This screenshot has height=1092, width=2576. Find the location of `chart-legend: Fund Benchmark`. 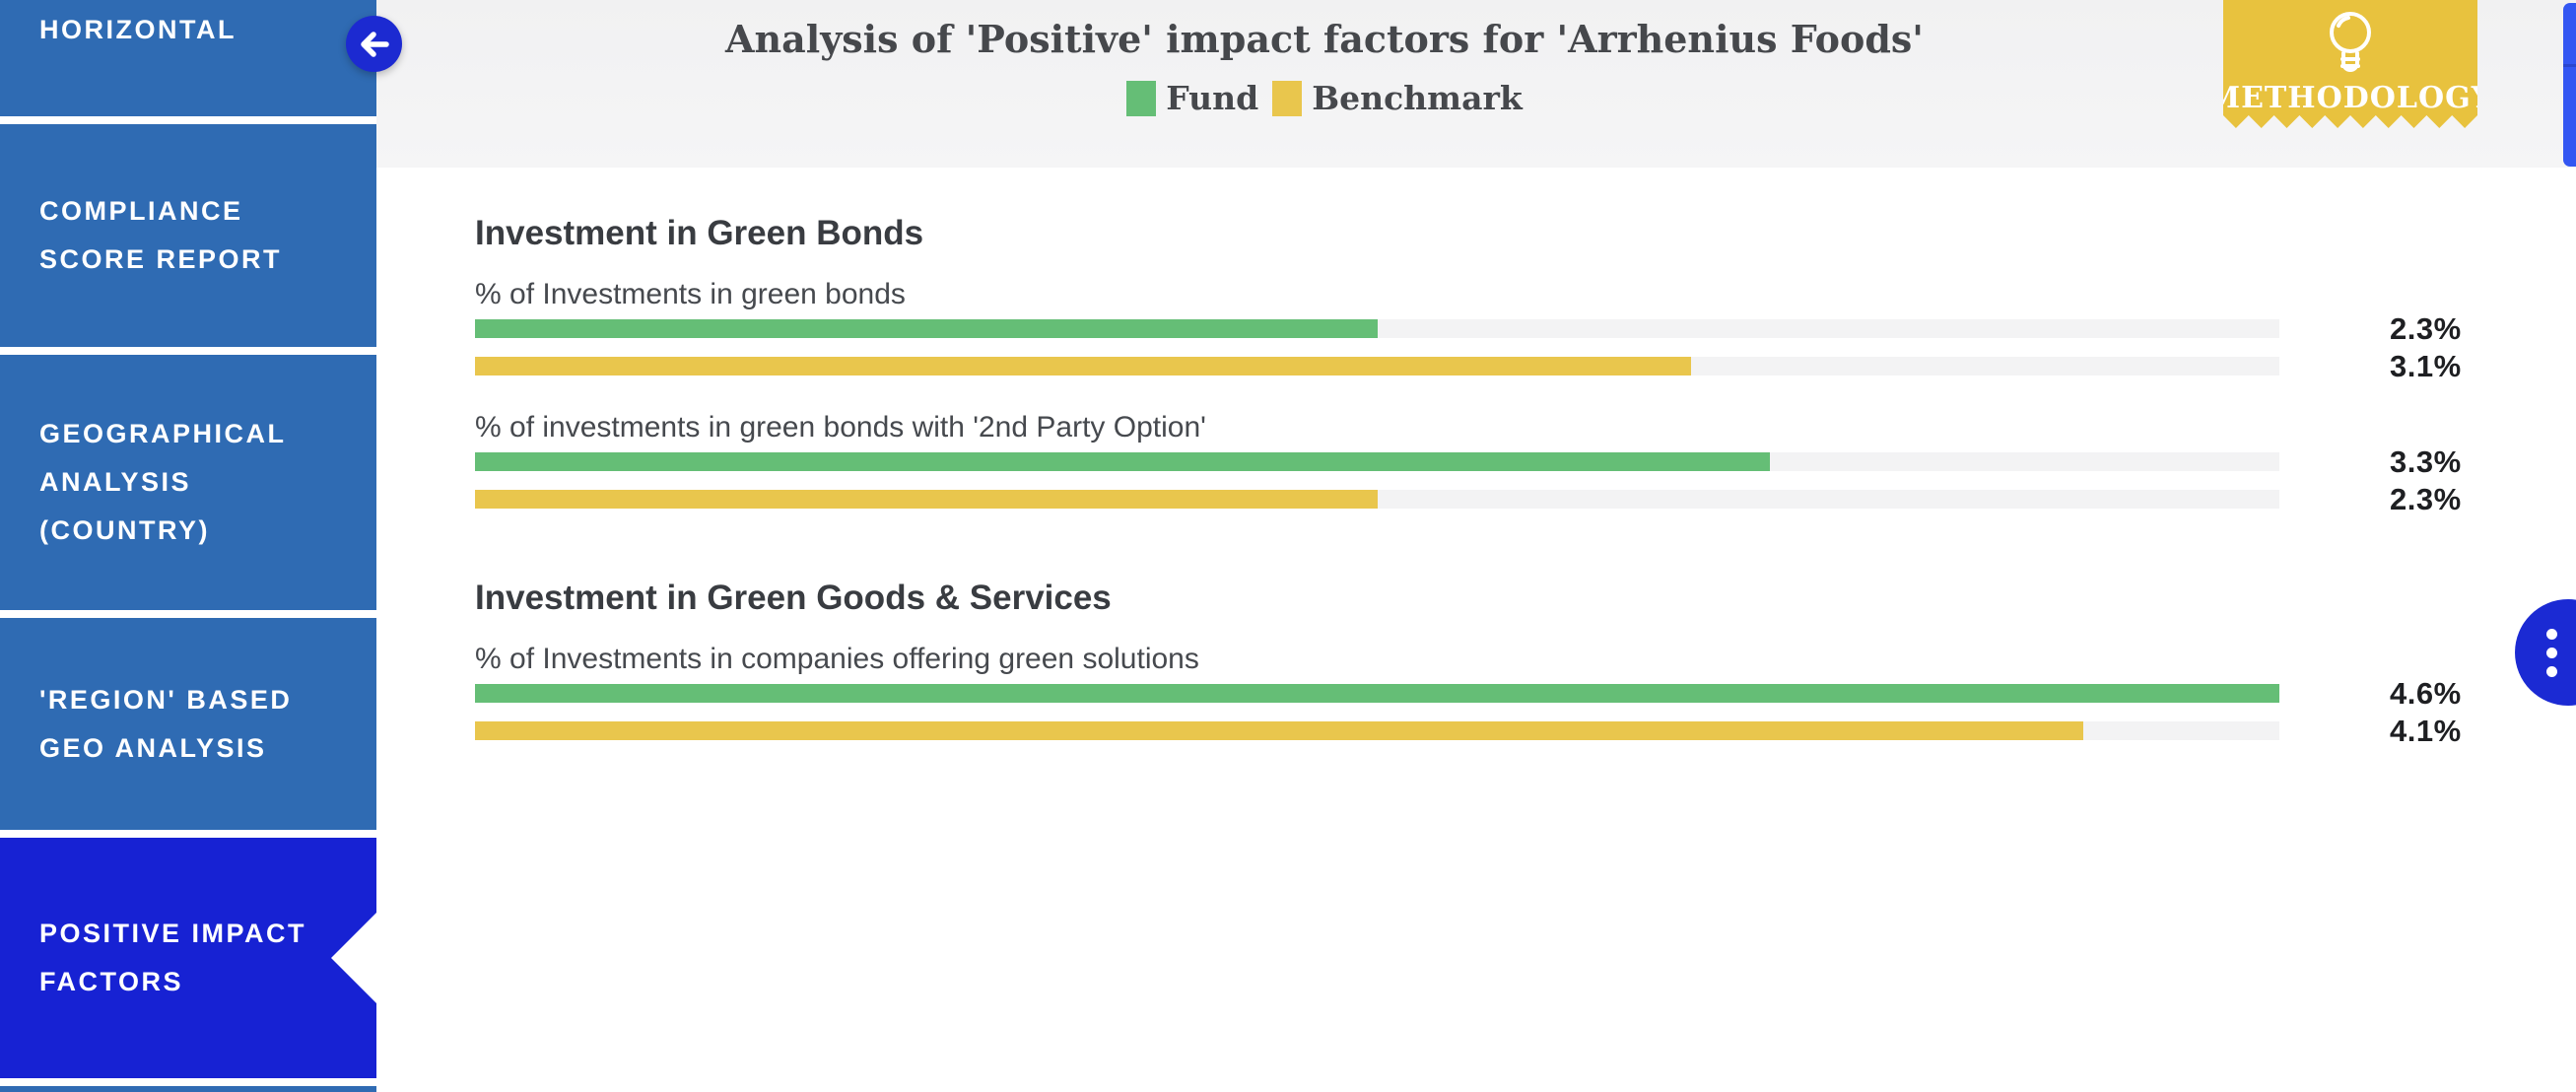

chart-legend: Fund Benchmark is located at coordinates (1324, 98).